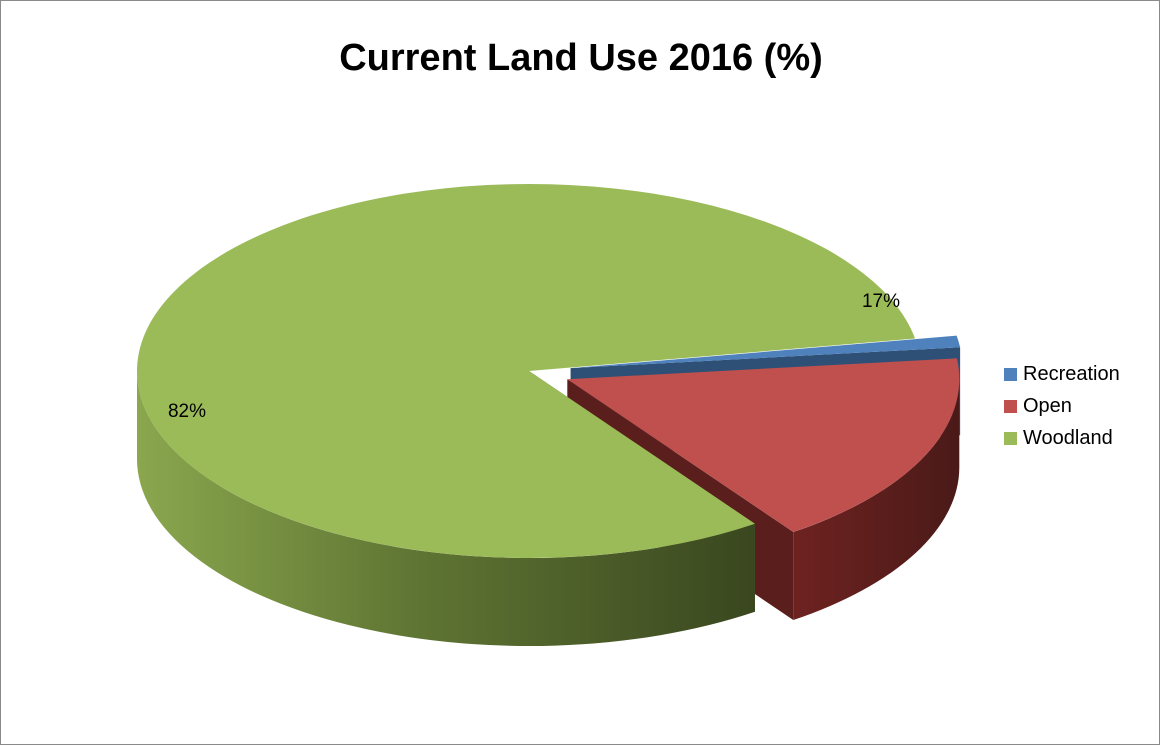 Image resolution: width=1160 pixels, height=746 pixels. Describe the element at coordinates (876, 500) in the screenshot. I see `pie-slice-side-open` at that location.